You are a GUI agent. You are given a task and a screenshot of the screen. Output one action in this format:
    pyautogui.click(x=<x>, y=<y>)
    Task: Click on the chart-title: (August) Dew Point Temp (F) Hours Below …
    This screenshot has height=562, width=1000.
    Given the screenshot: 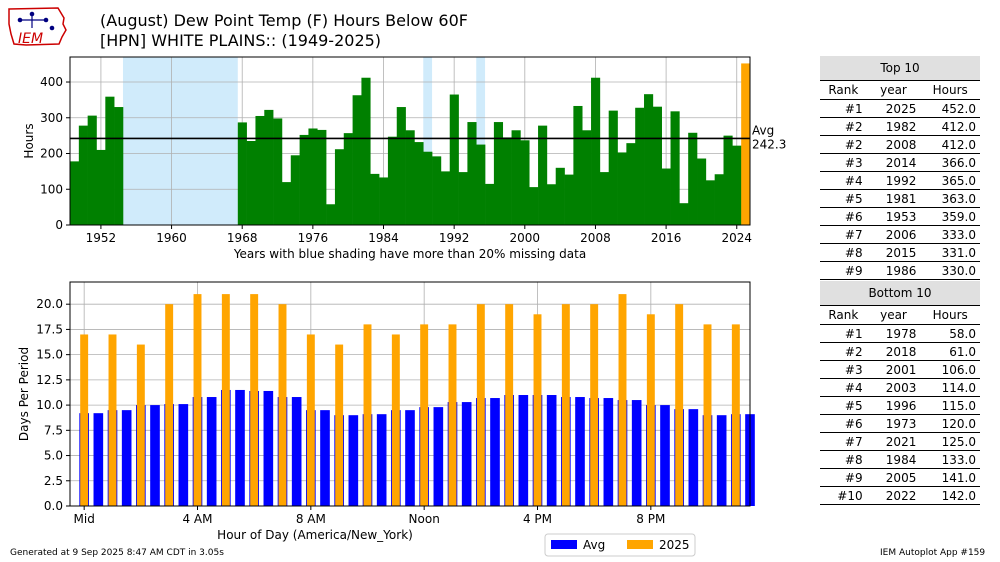 What is the action you would take?
    pyautogui.click(x=284, y=20)
    